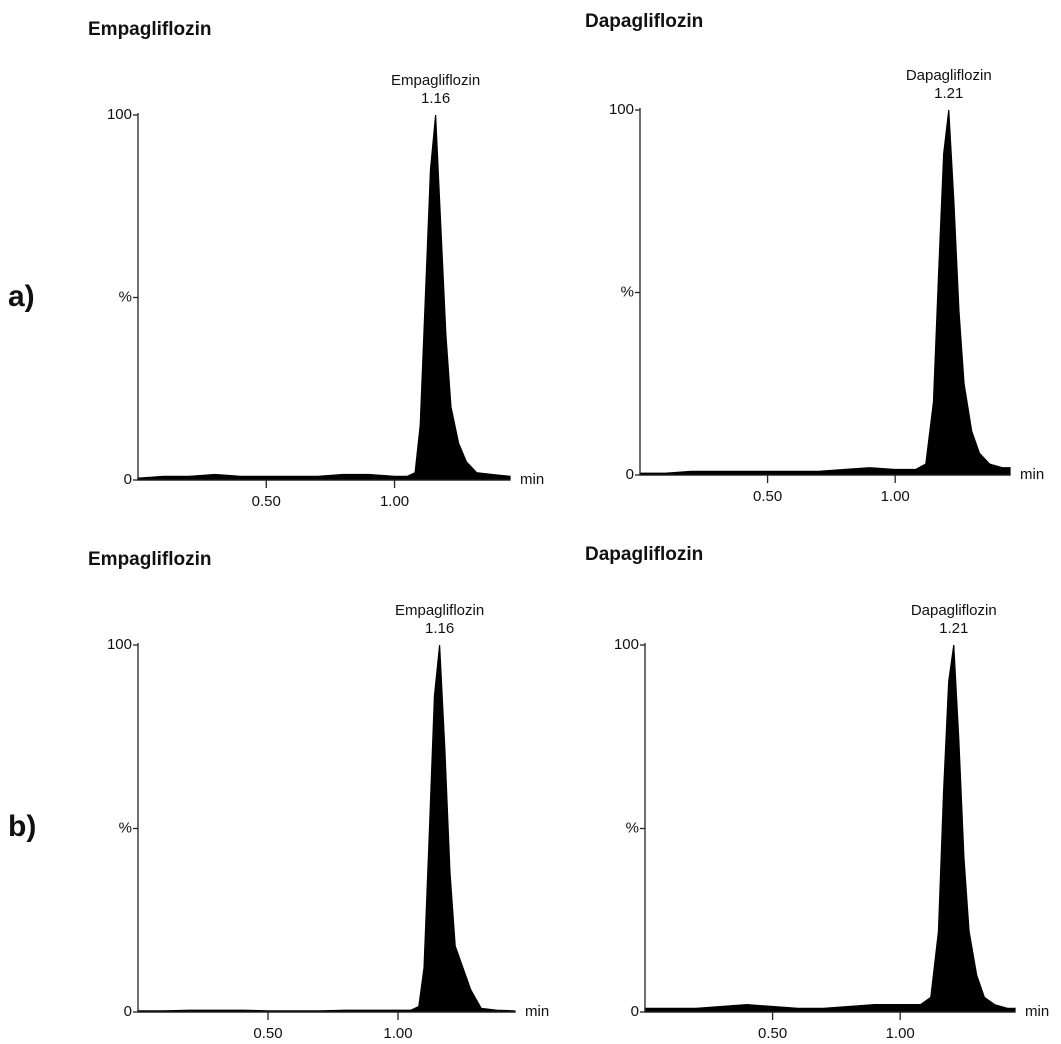 The height and width of the screenshot is (1044, 1061). I want to click on row-label: a), so click(21, 296).